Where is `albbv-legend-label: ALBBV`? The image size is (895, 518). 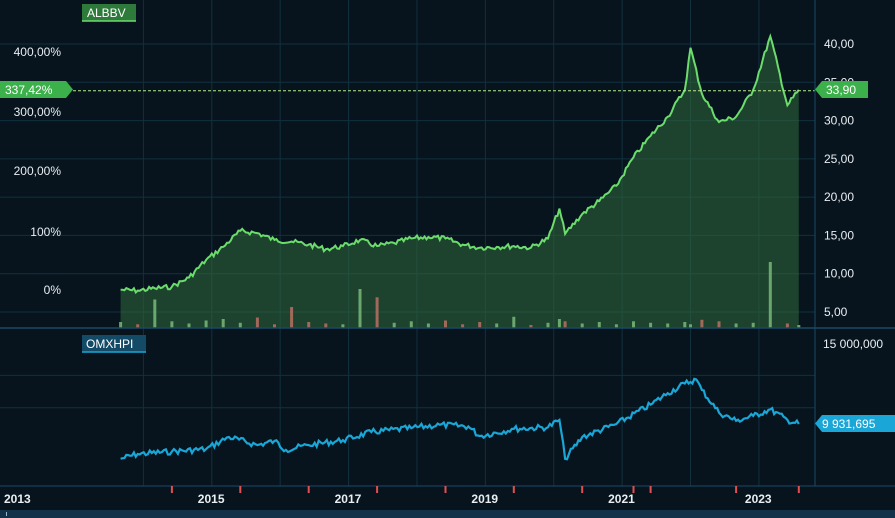 albbv-legend-label: ALBBV is located at coordinates (106, 13).